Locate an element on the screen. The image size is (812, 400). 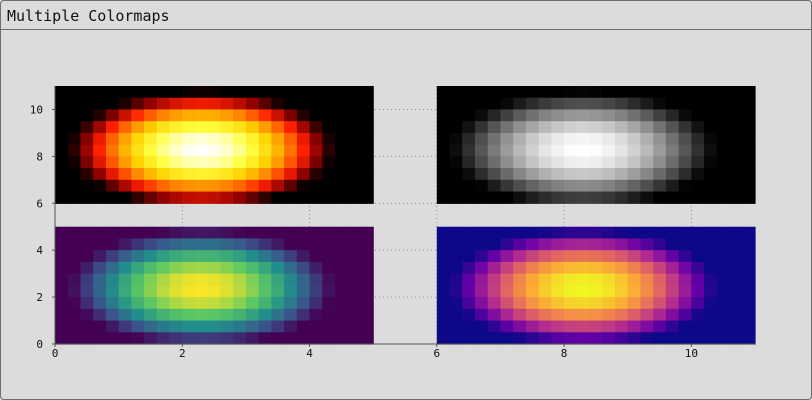
y-tick-label: 4 is located at coordinates (39, 250).